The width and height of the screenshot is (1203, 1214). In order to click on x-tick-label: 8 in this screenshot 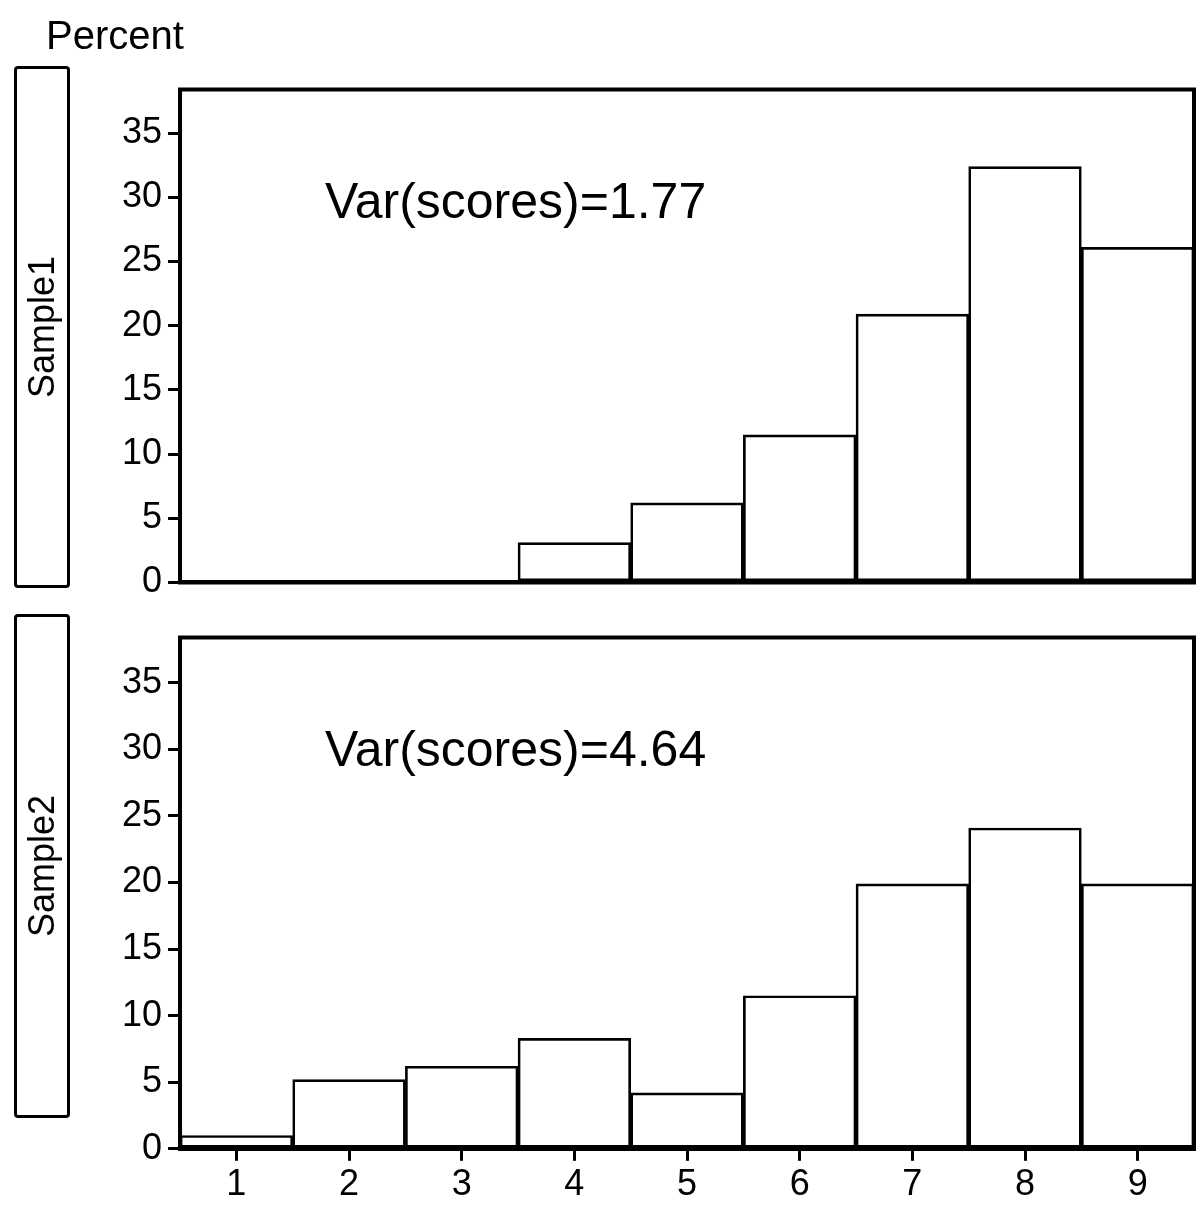, I will do `click(1025, 1183)`.